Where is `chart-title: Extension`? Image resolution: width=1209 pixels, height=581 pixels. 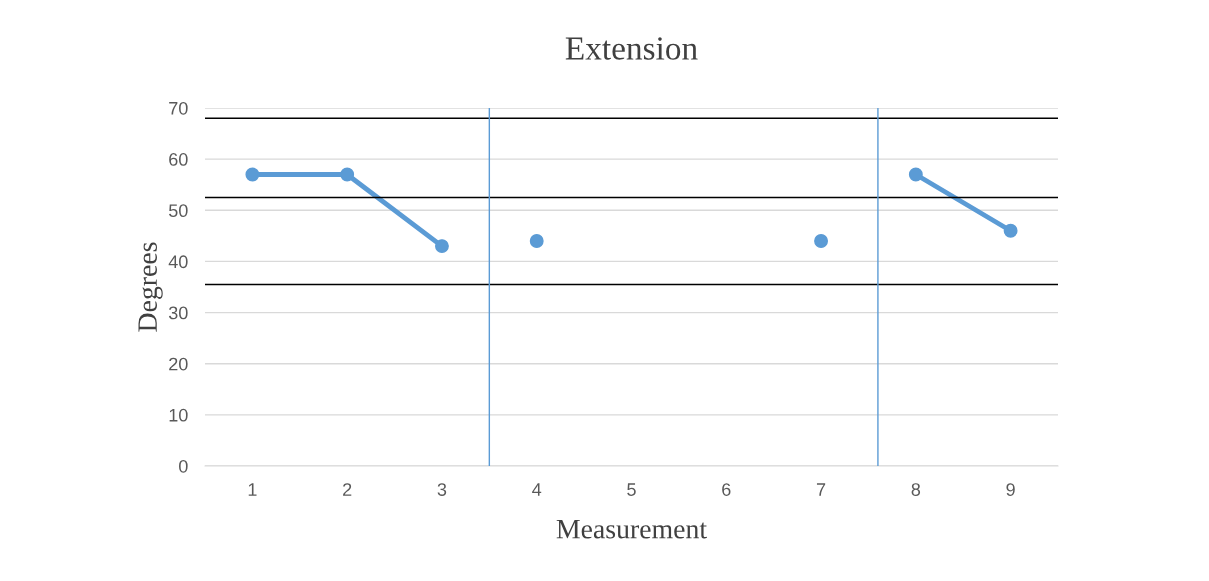
chart-title: Extension is located at coordinates (631, 48).